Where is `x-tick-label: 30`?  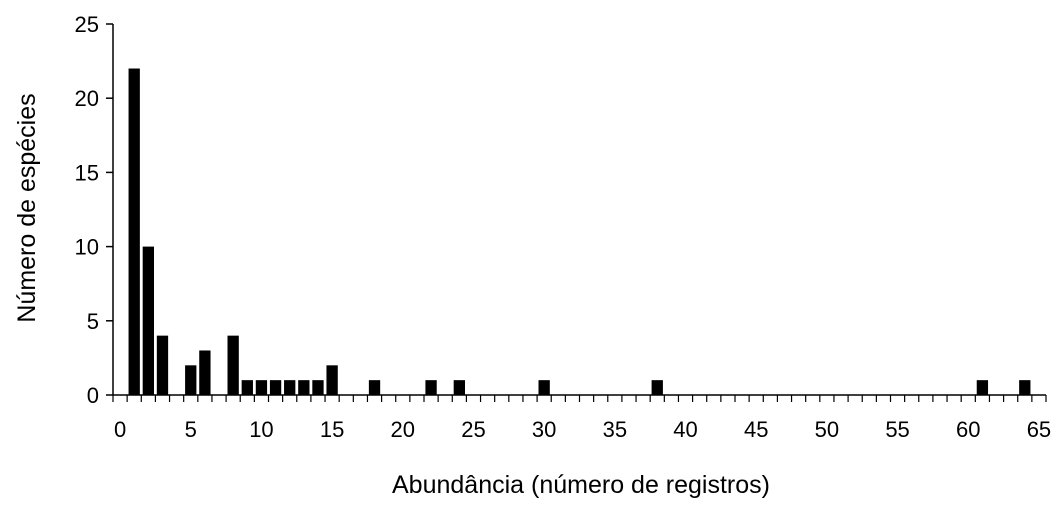 x-tick-label: 30 is located at coordinates (544, 429).